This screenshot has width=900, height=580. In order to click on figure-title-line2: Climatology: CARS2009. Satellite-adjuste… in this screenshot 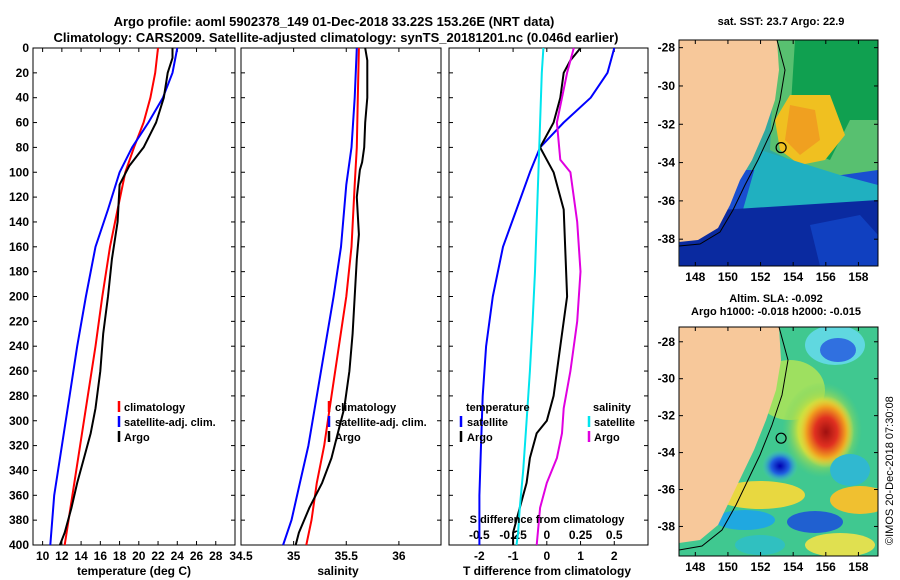, I will do `click(336, 37)`.